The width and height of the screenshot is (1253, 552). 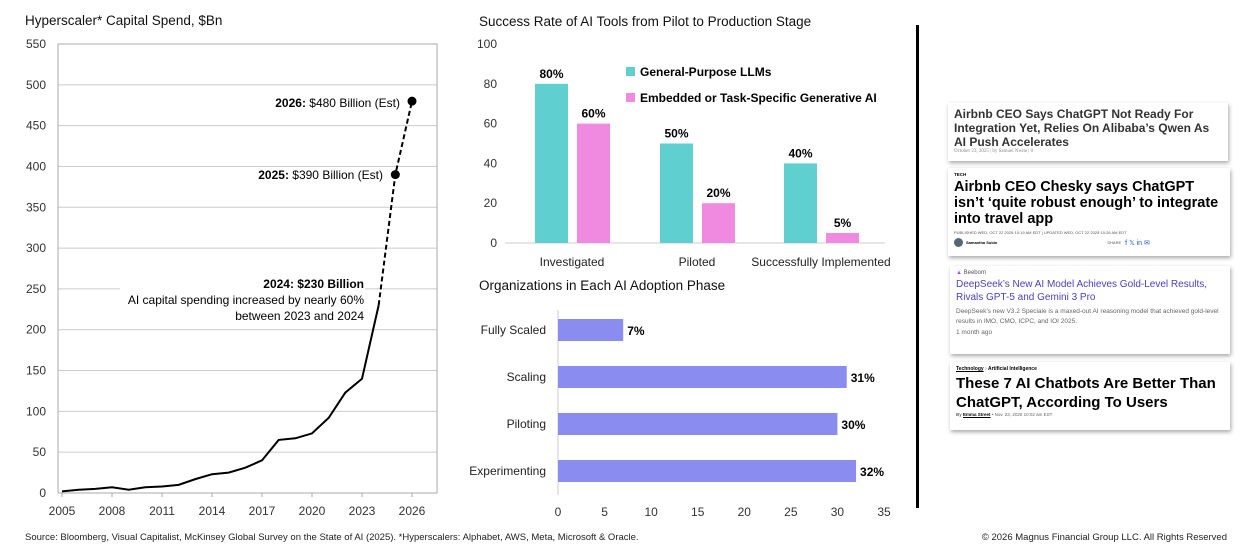 What do you see at coordinates (745, 512) in the screenshot?
I see `x-tick-label: 20` at bounding box center [745, 512].